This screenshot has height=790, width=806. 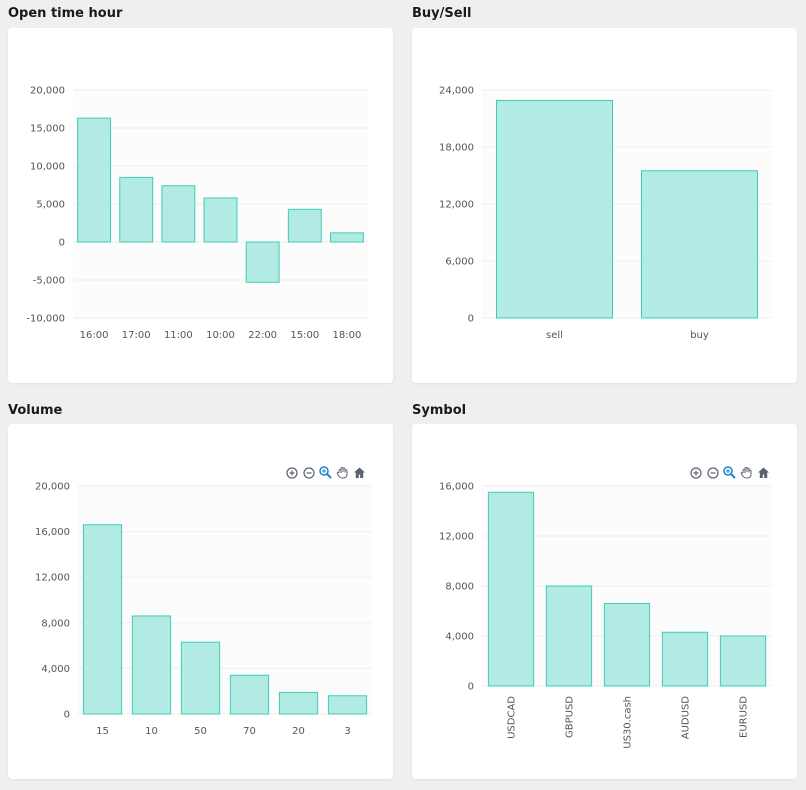 I want to click on bar-buy, so click(x=699, y=244).